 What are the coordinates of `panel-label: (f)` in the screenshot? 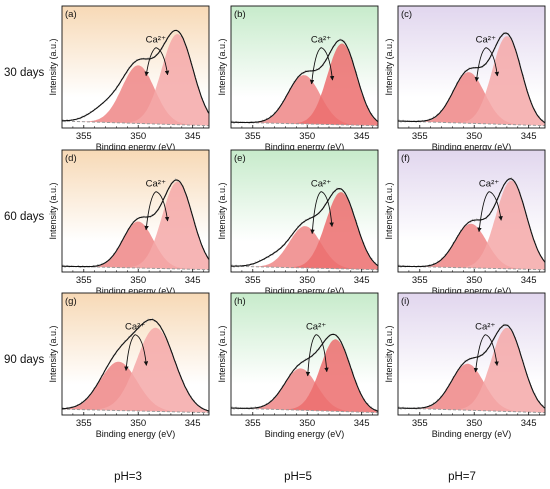 It's located at (405, 158).